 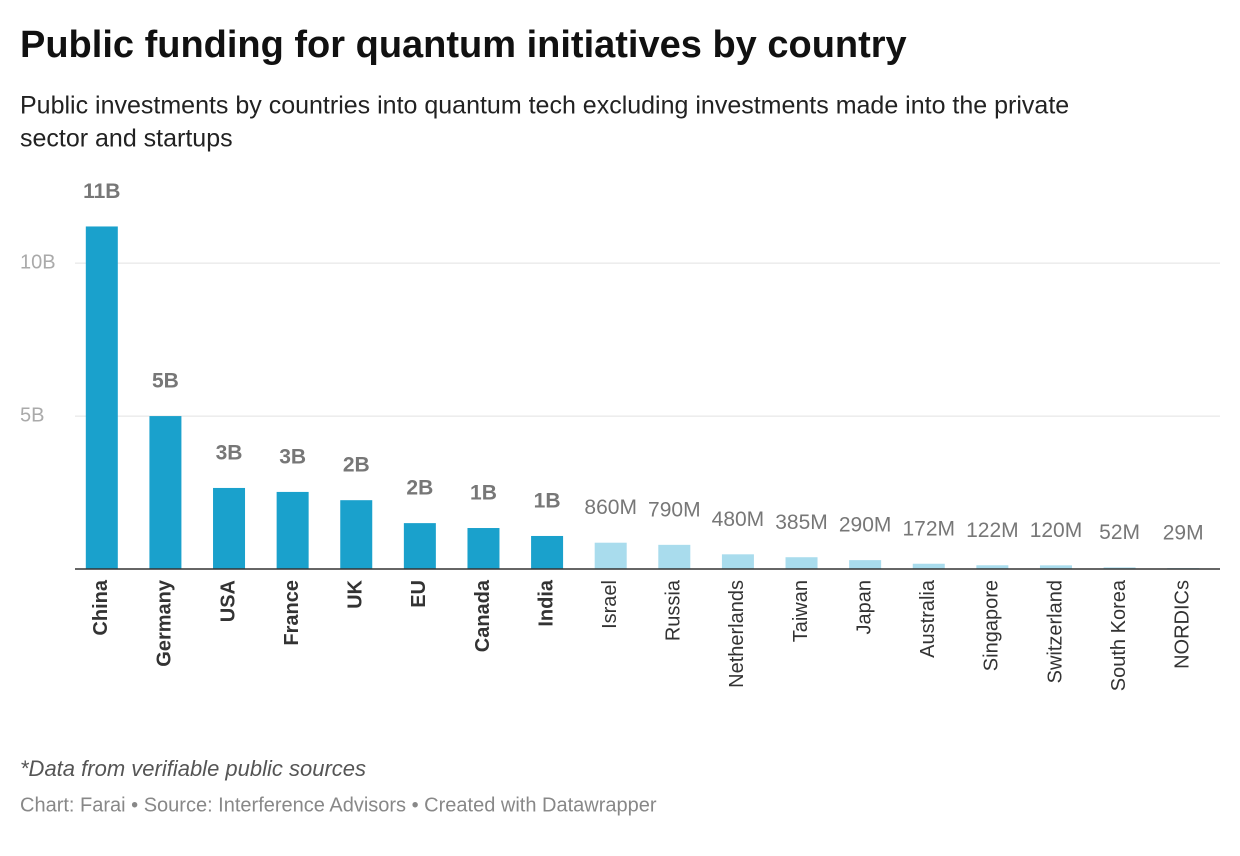 I want to click on x-tick-label: UK, so click(x=356, y=593).